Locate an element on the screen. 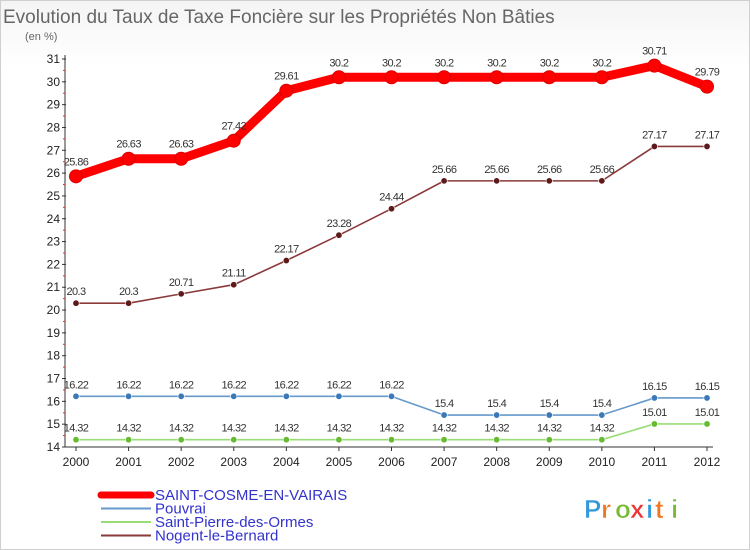 This screenshot has height=550, width=750. legend-entry: Pouvrai is located at coordinates (180, 509).